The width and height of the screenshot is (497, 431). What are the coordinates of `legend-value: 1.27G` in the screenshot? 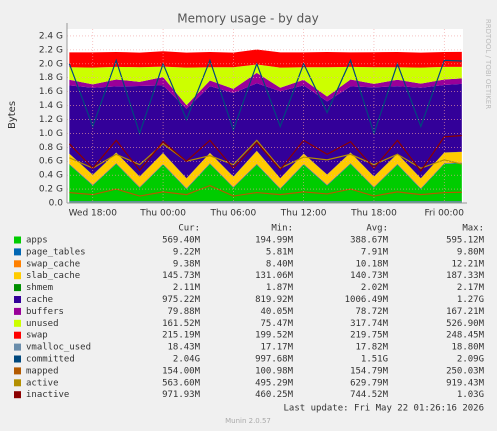 It's located at (470, 300).